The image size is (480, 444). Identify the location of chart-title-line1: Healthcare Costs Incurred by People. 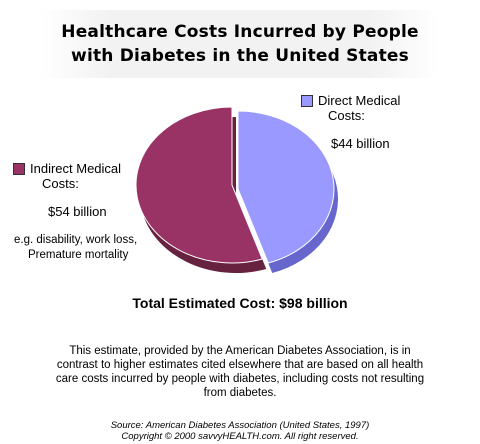
(240, 32).